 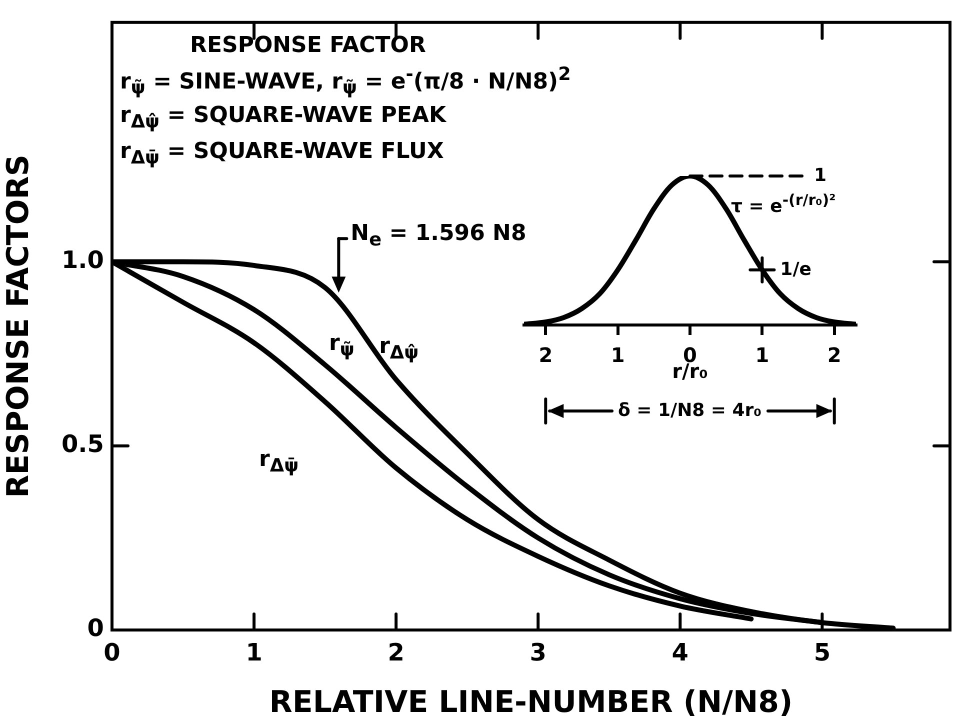 What do you see at coordinates (308, 46) in the screenshot?
I see `annotation: RESPONSE FACTOR` at bounding box center [308, 46].